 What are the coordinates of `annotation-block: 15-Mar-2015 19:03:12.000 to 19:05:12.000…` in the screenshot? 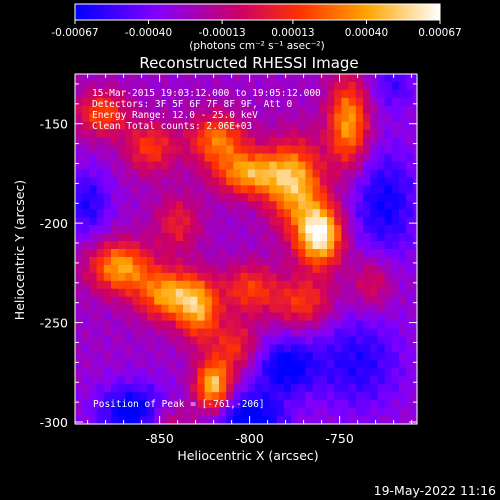 It's located at (206, 110).